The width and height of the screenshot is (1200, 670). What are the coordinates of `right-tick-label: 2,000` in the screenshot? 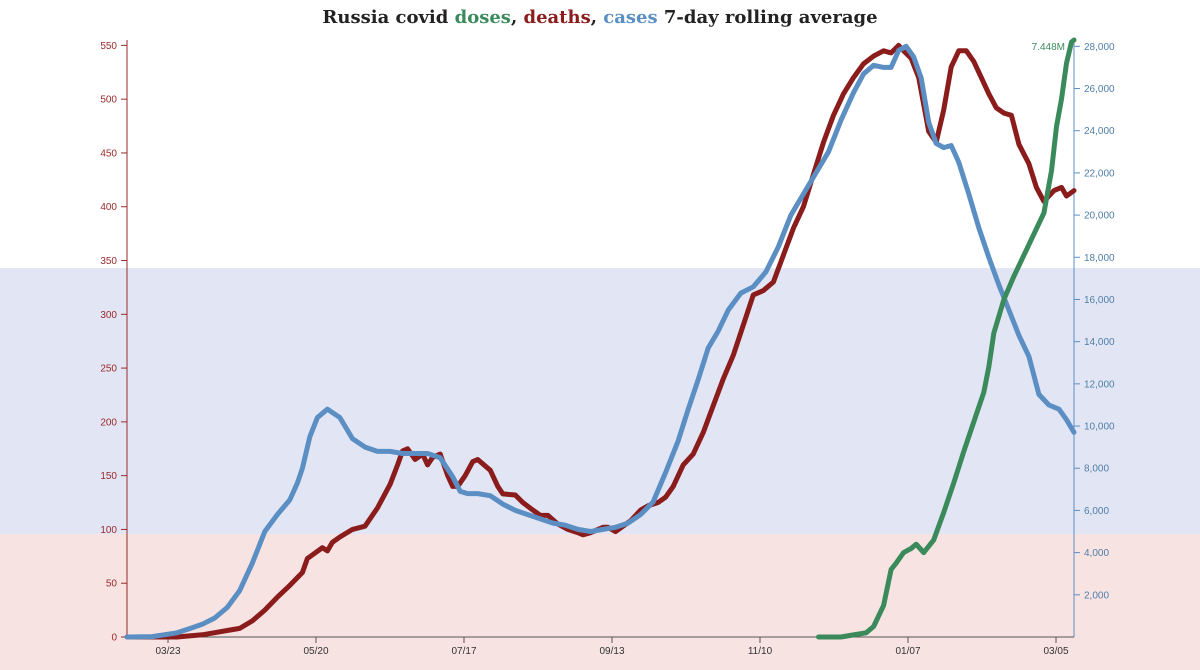 It's located at (1096, 595).